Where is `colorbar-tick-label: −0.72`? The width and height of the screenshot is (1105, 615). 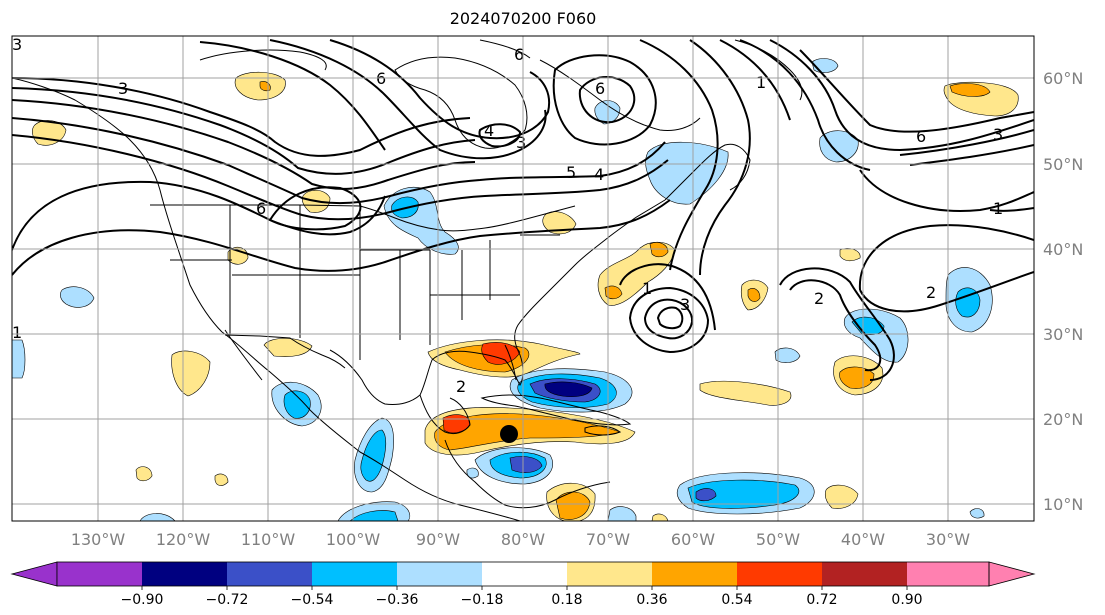
colorbar-tick-label: −0.72 is located at coordinates (227, 600).